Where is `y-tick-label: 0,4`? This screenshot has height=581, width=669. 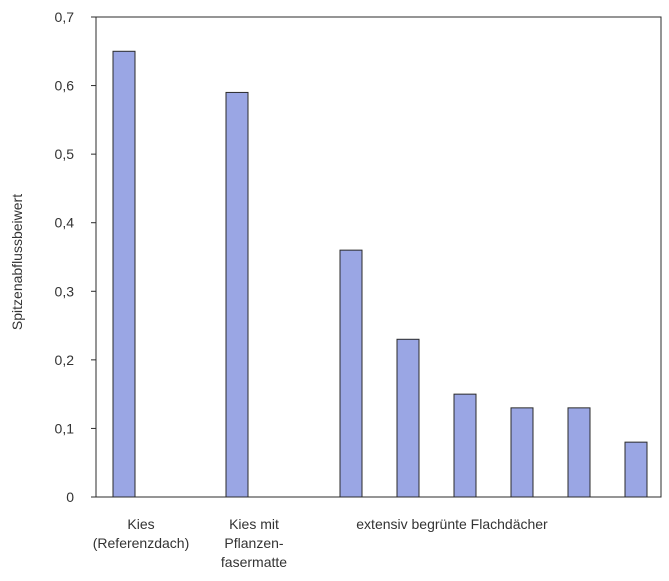
y-tick-label: 0,4 is located at coordinates (65, 223).